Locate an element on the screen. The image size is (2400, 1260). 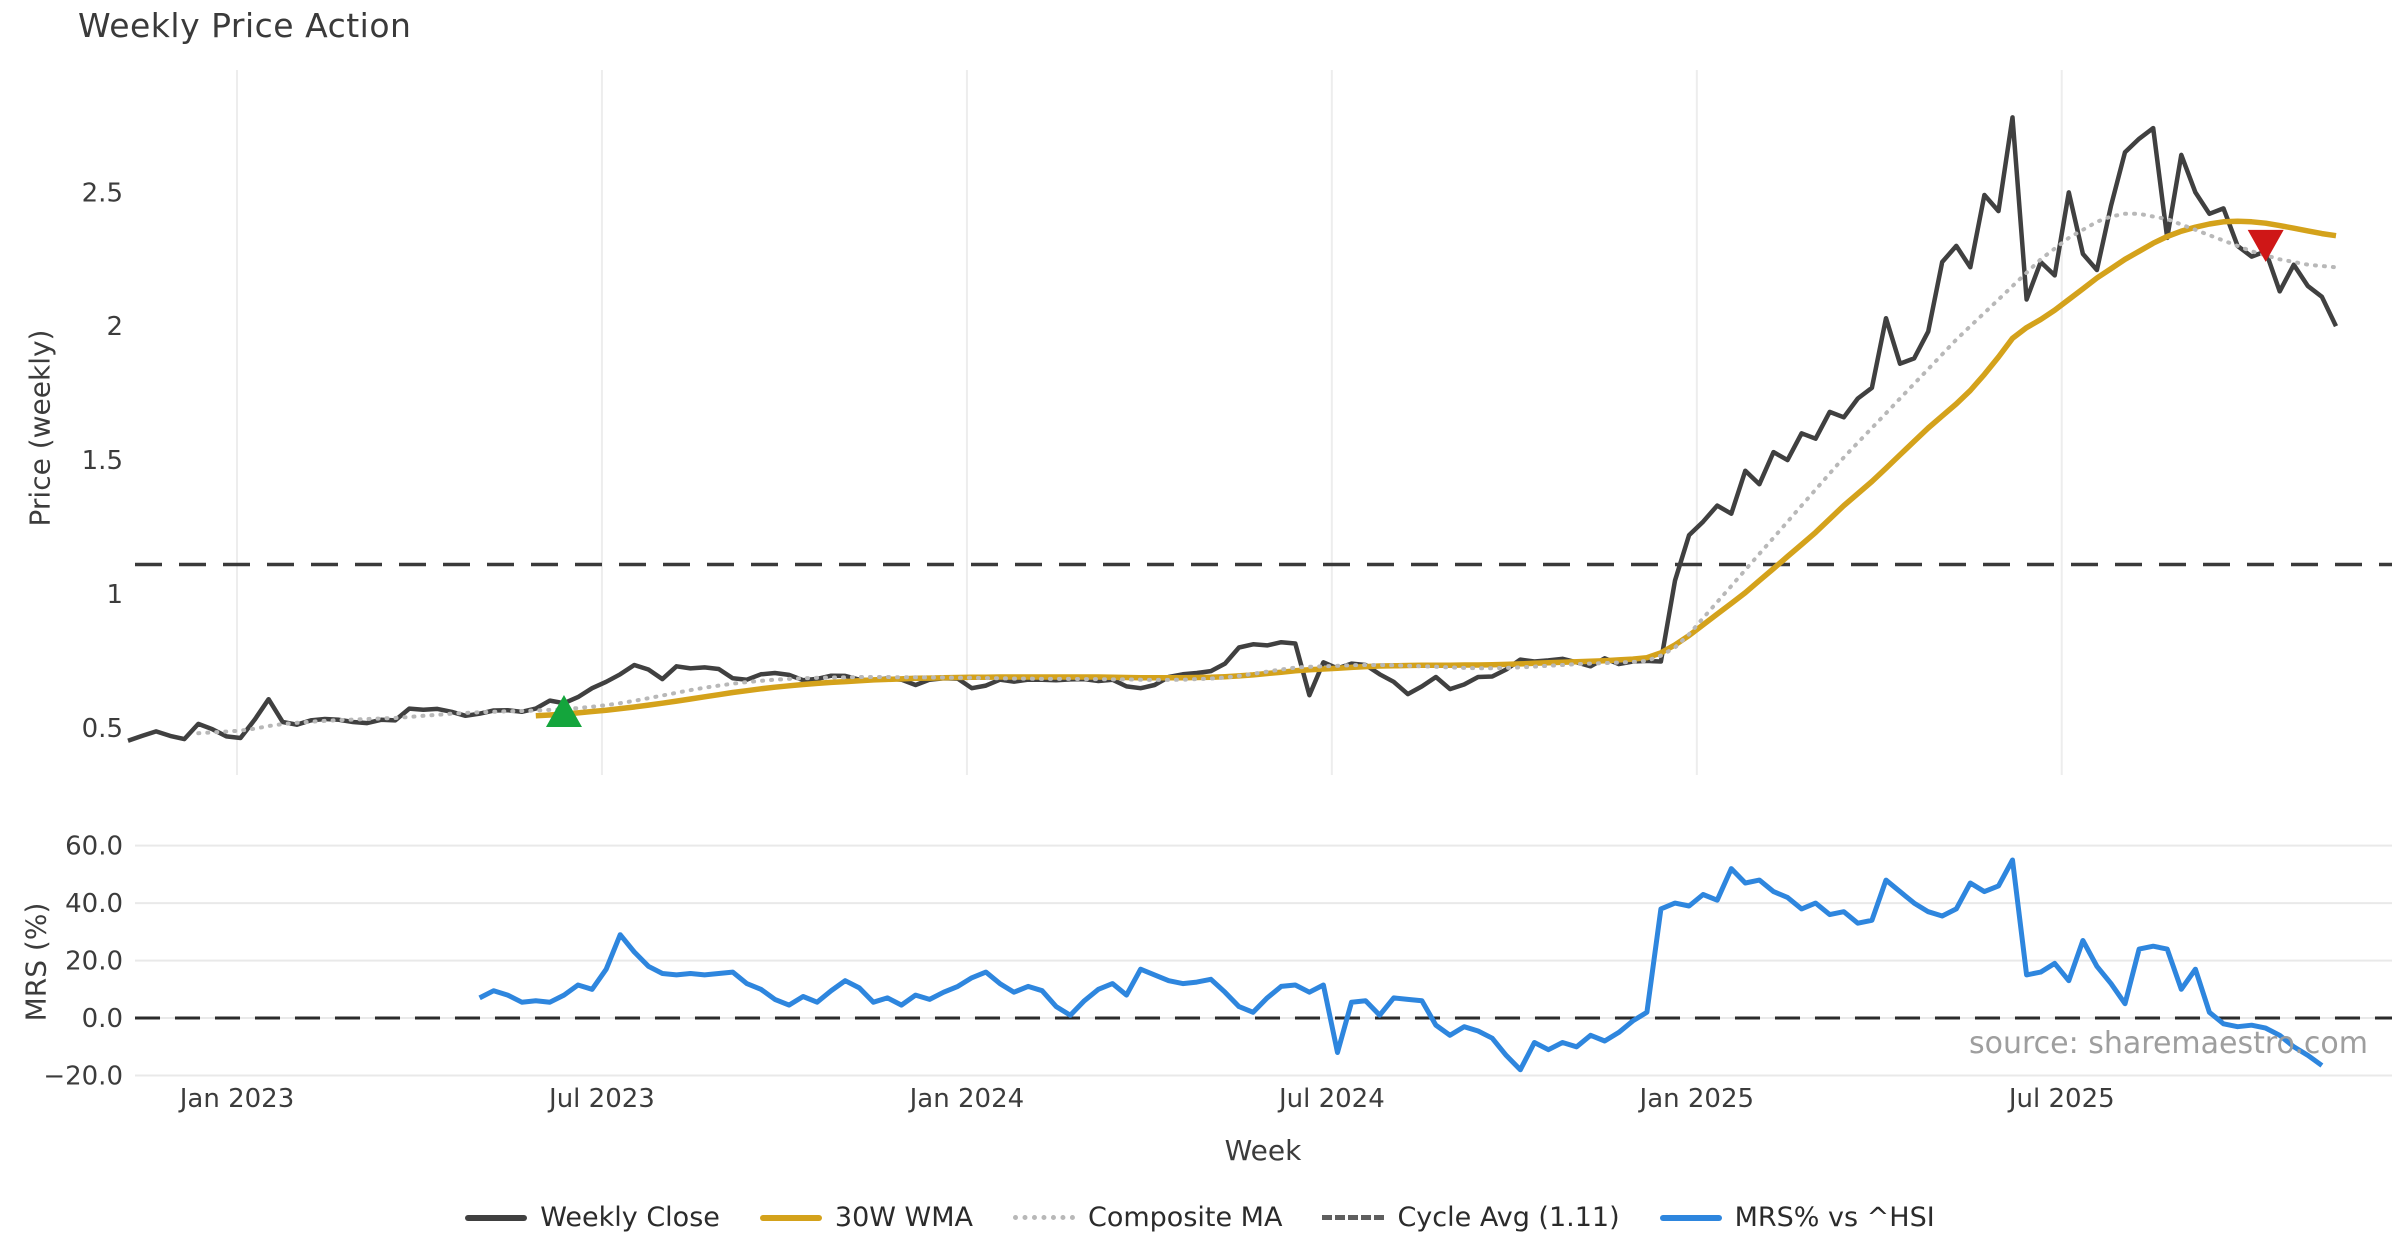
legend-label: 30W WMA is located at coordinates (903, 1217).